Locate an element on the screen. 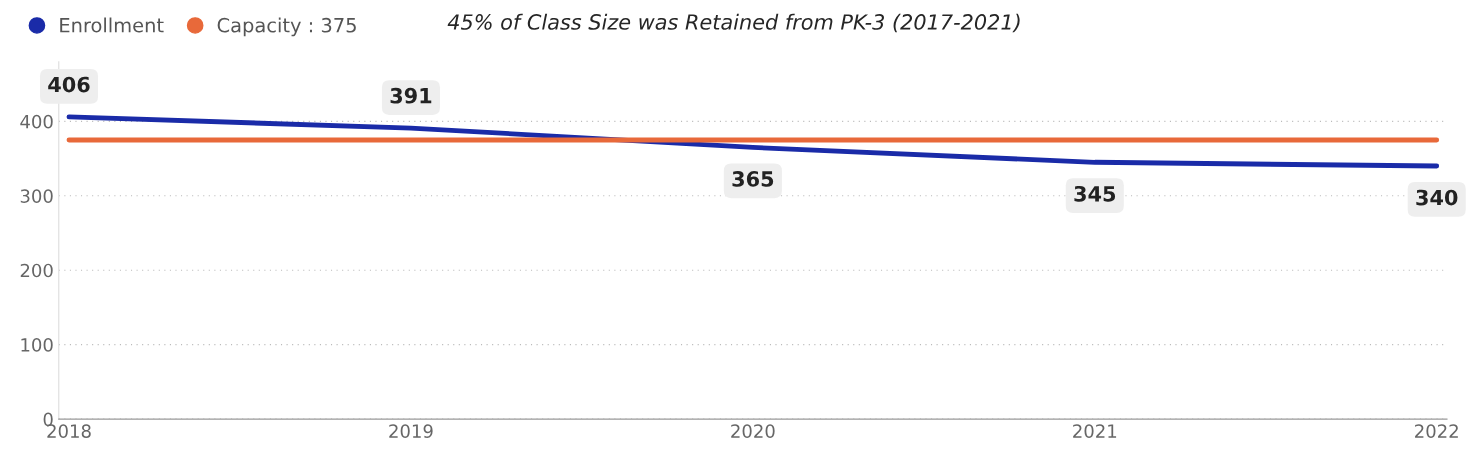 This screenshot has width=1469, height=458. x-tick-label: 2020 is located at coordinates (753, 431).